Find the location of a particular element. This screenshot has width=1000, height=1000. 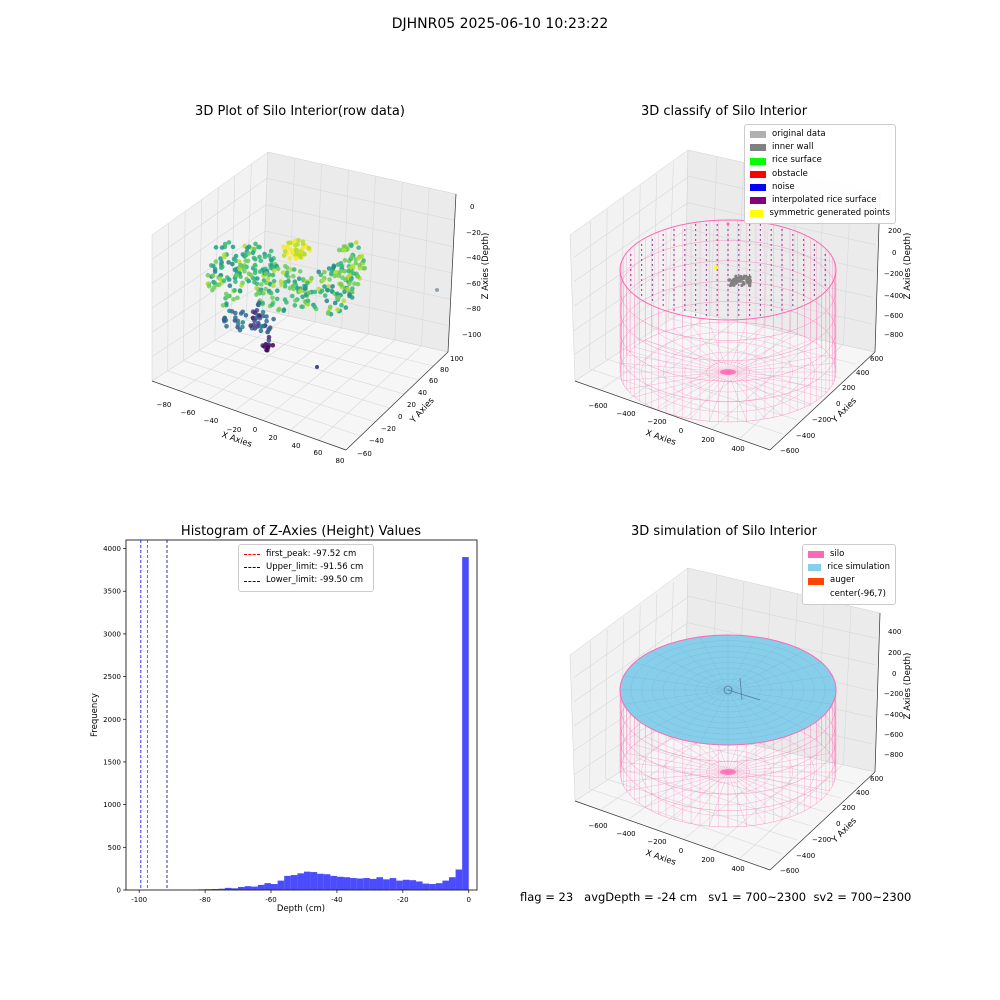

legend-line-swatch is located at coordinates (252, 555).